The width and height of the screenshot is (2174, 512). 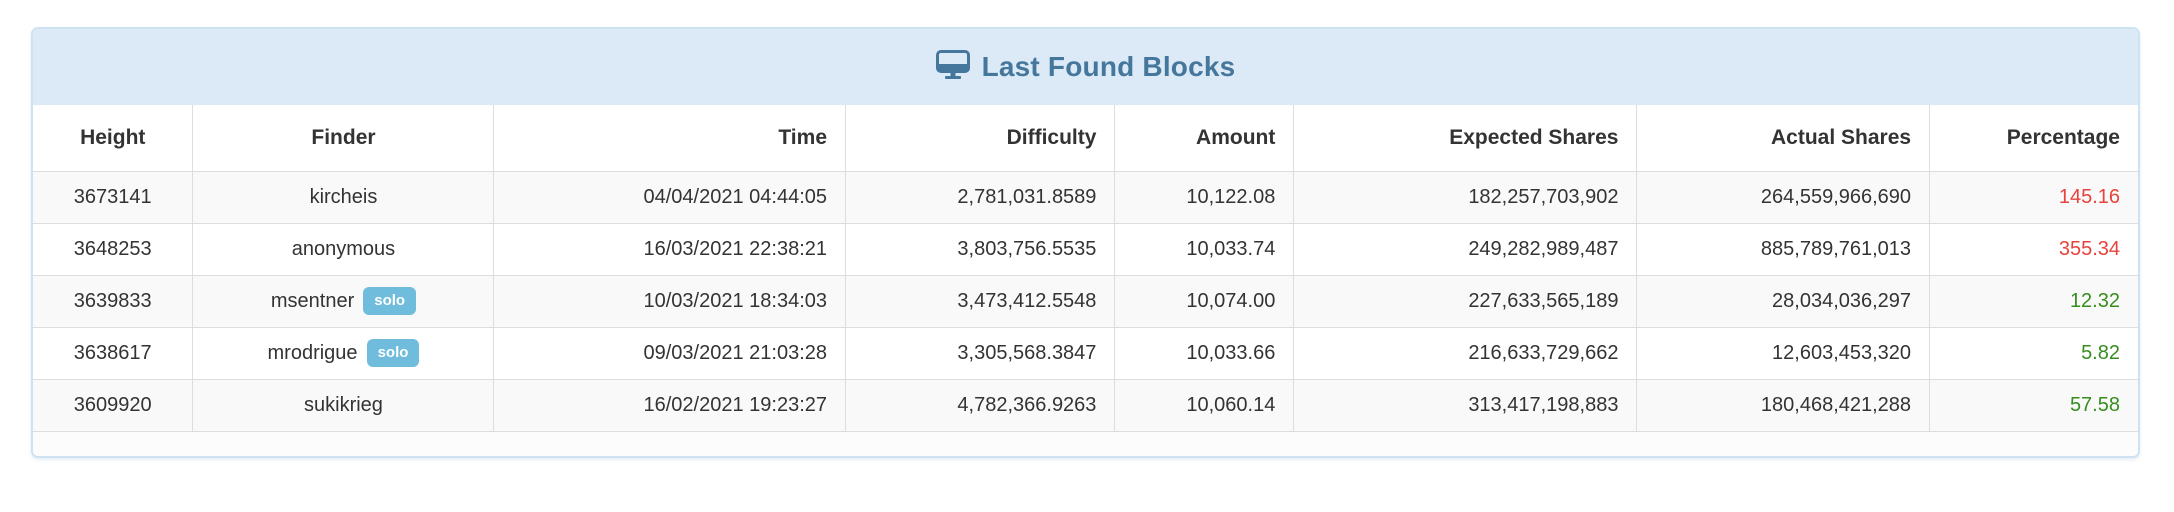 What do you see at coordinates (669, 249) in the screenshot?
I see `cell-time: 16/03/2021 22:38:21` at bounding box center [669, 249].